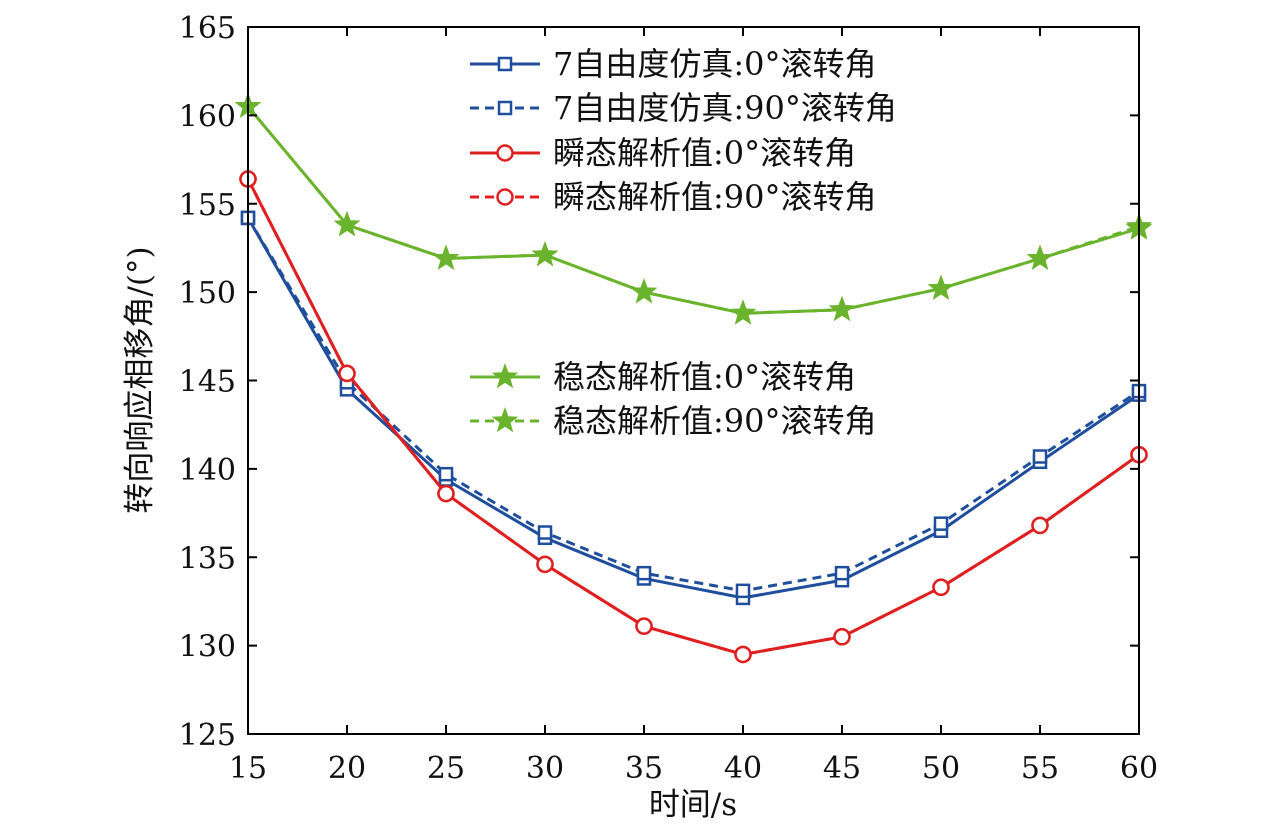 The width and height of the screenshot is (1276, 833). I want to click on y-tick-label: 145, so click(207, 382).